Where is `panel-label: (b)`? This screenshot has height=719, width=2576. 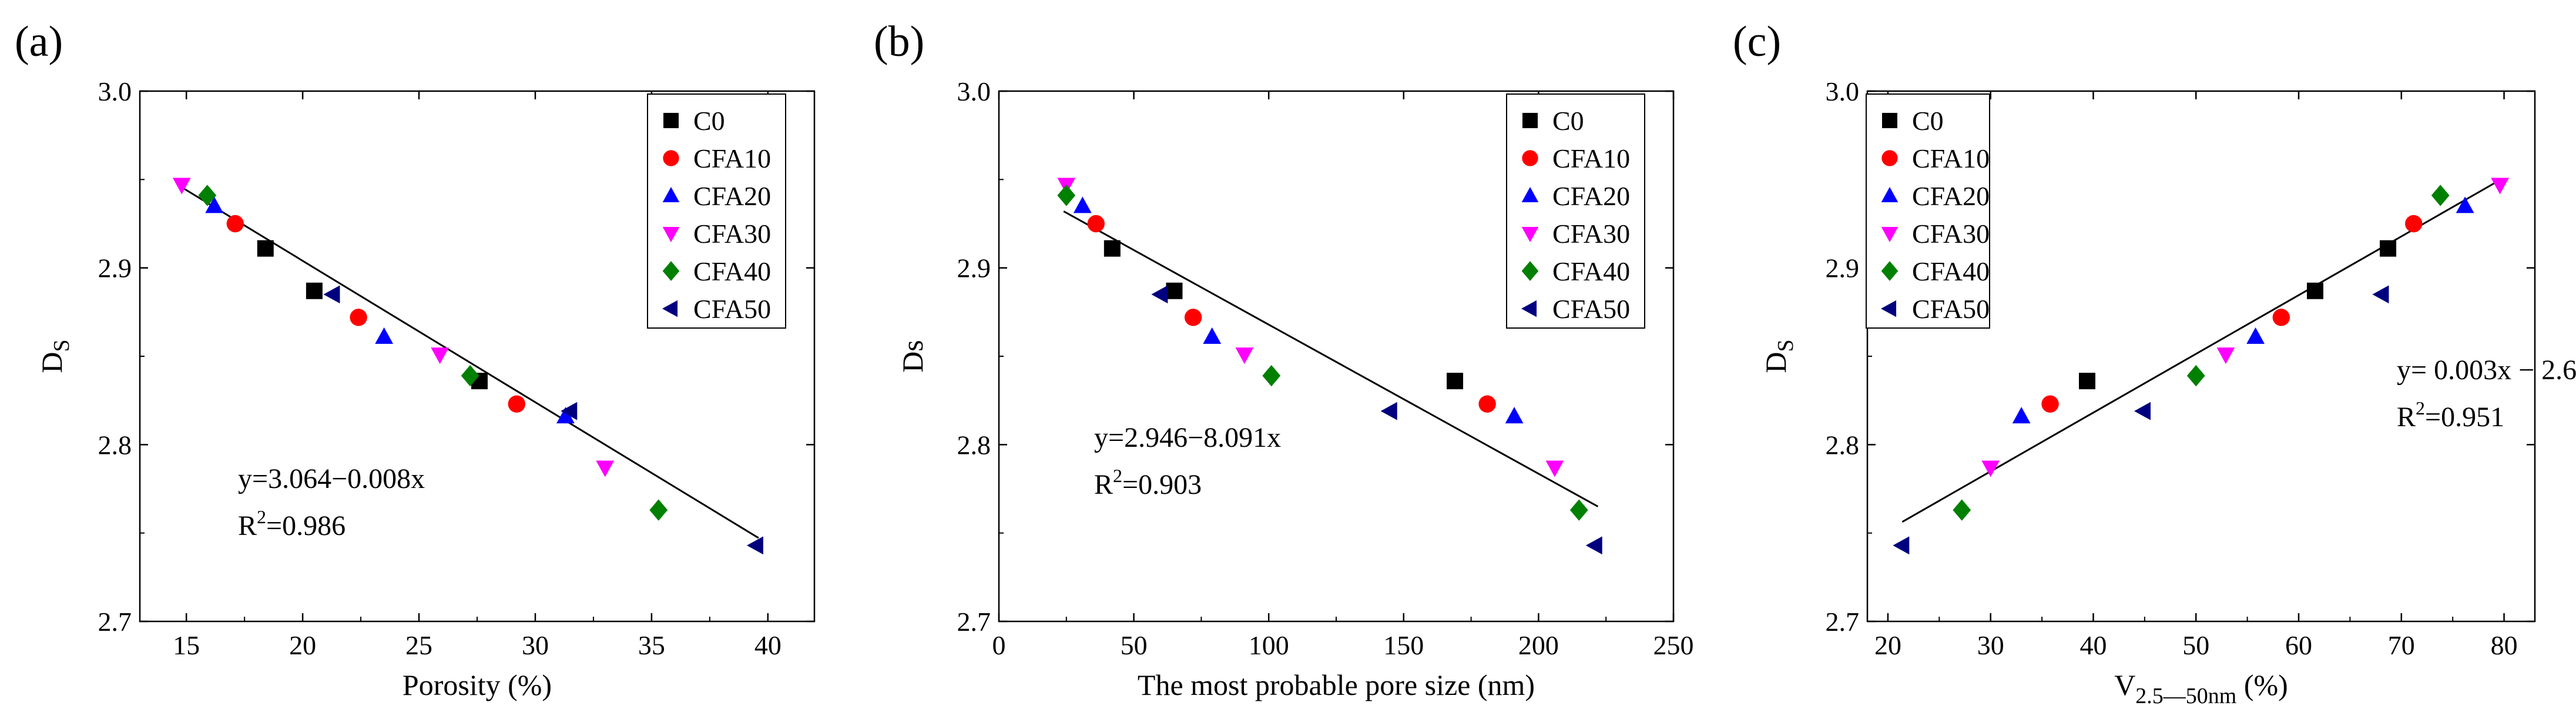 panel-label: (b) is located at coordinates (899, 42).